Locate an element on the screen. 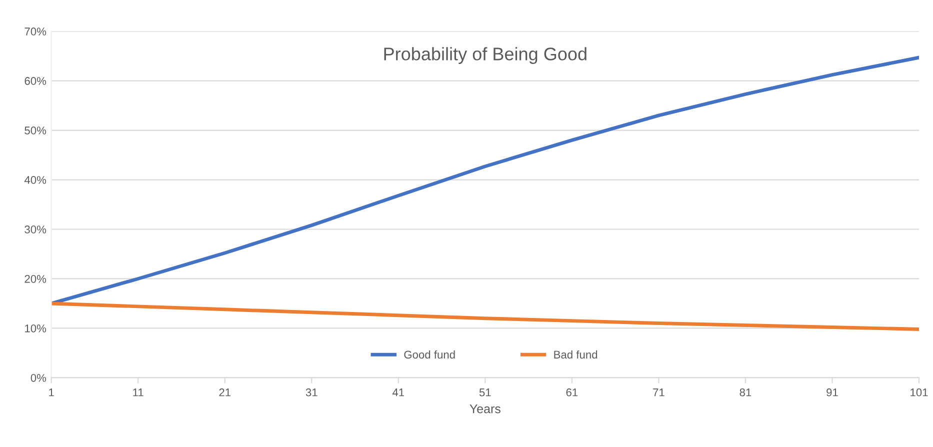 This screenshot has height=447, width=933. x-tick-label: 61 is located at coordinates (572, 392).